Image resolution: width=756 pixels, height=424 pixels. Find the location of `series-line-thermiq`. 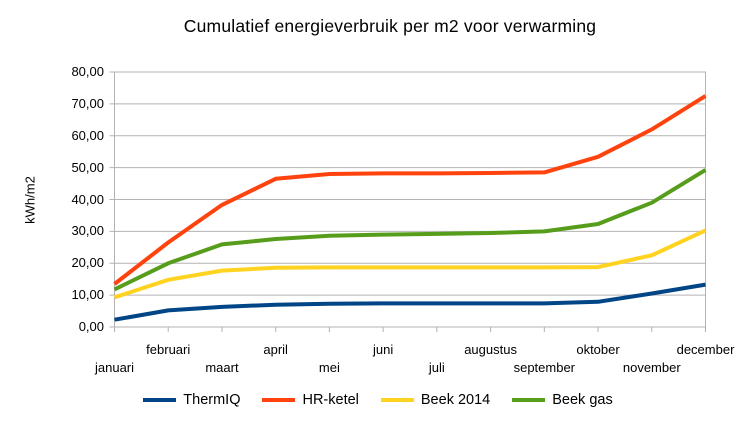

series-line-thermiq is located at coordinates (410, 302).